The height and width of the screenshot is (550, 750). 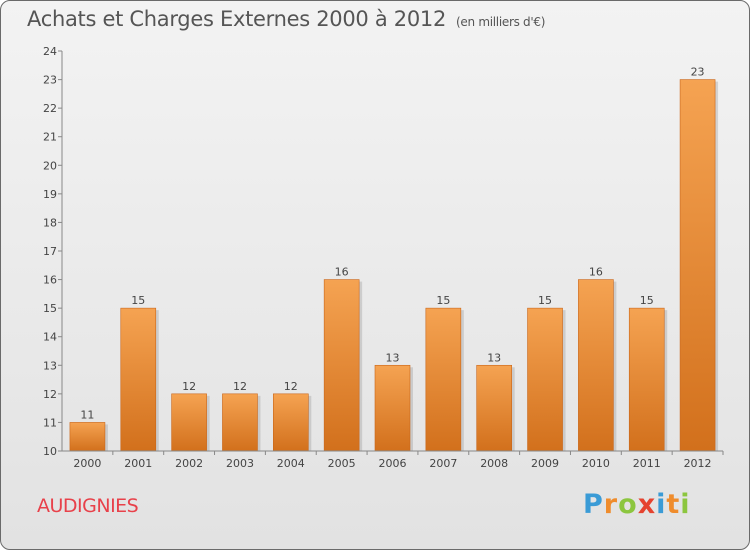 I want to click on x-tick-label: 2011, so click(x=647, y=463).